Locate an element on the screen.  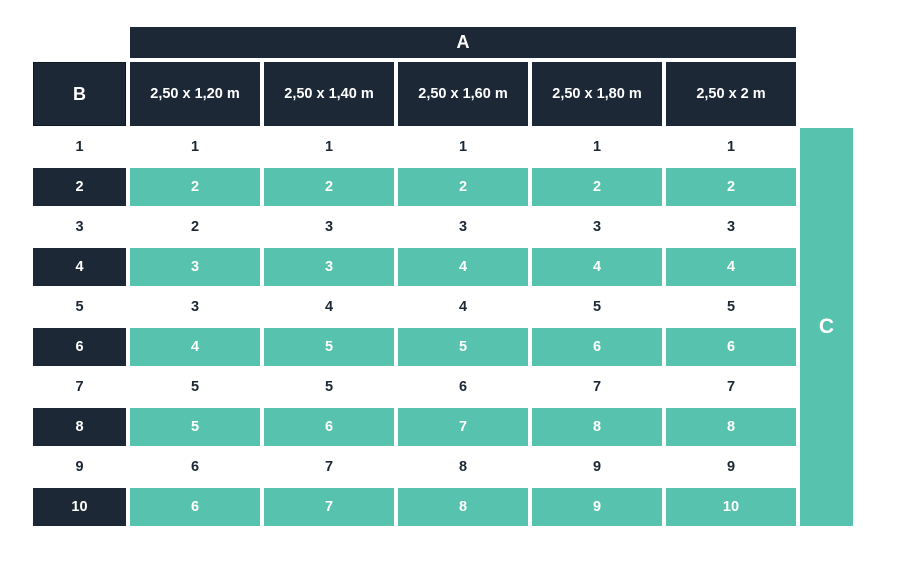
column-header: 2,50 x 2 m is located at coordinates (731, 94).